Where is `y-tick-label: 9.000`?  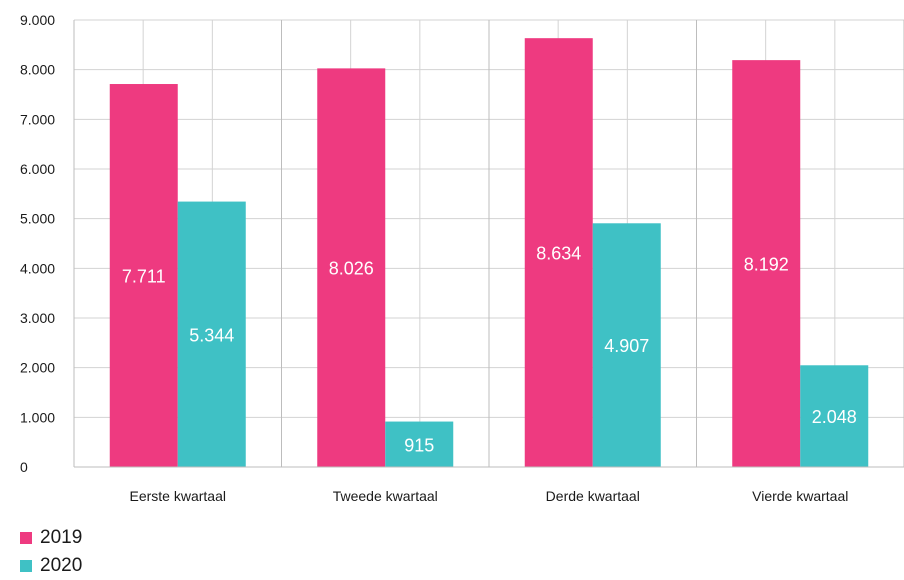
y-tick-label: 9.000 is located at coordinates (37, 20).